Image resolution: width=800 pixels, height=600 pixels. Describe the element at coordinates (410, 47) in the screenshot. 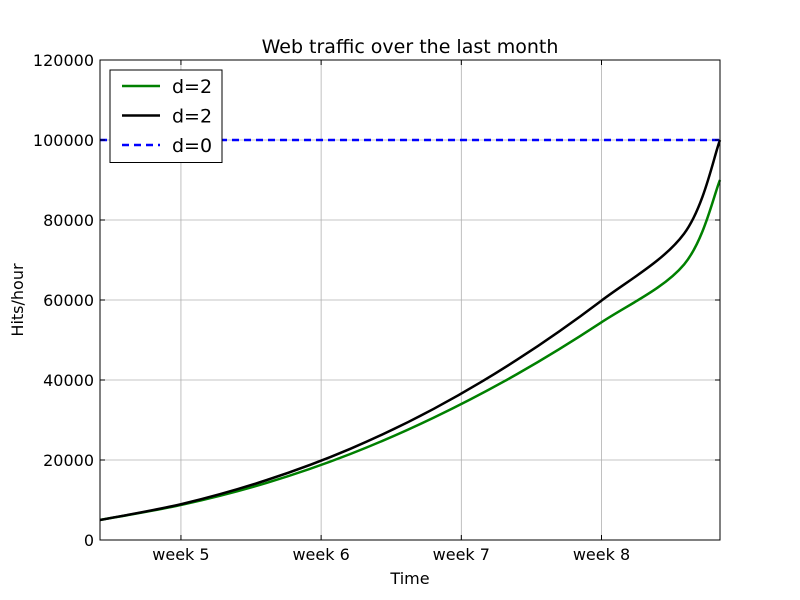

I see `chart-title: Web traffic over the last month` at that location.